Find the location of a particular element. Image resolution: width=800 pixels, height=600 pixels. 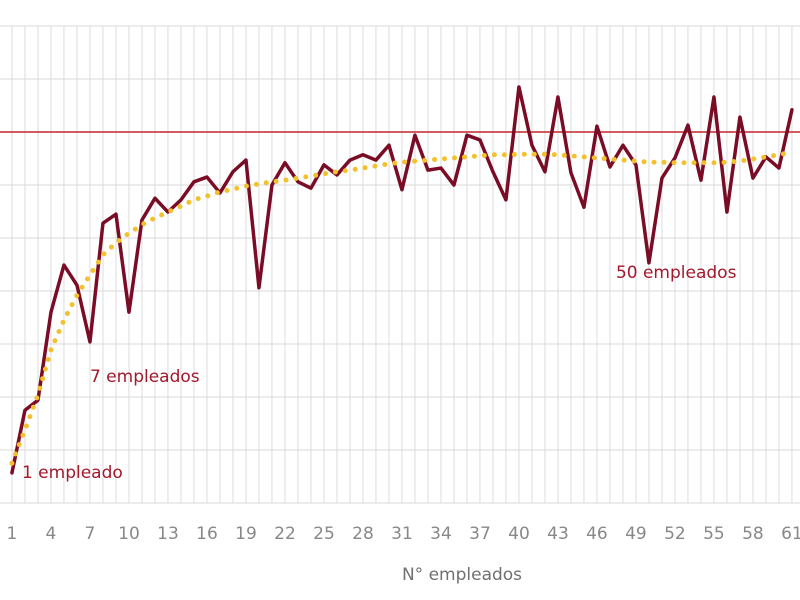

x-tick-label: 55 is located at coordinates (714, 534).